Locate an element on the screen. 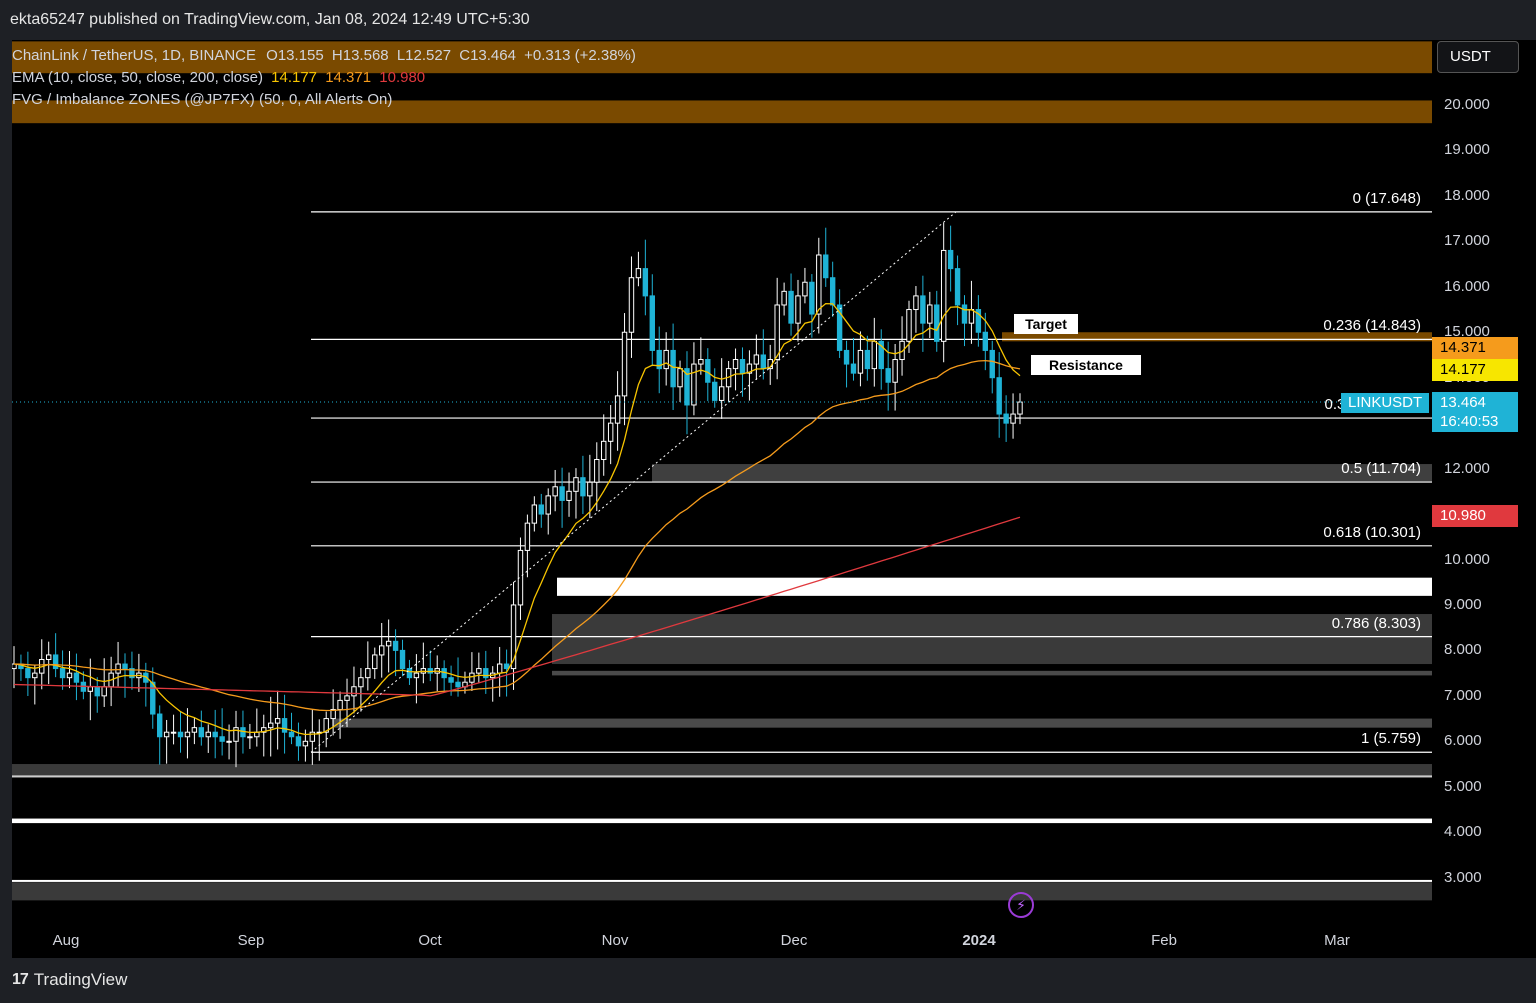  y-axis-label: 20.000 is located at coordinates (1467, 104).